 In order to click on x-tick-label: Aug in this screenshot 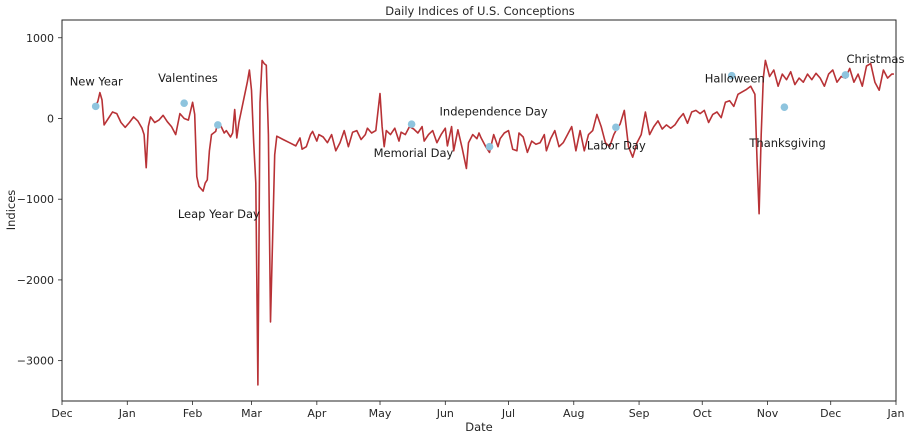, I will do `click(573, 413)`.